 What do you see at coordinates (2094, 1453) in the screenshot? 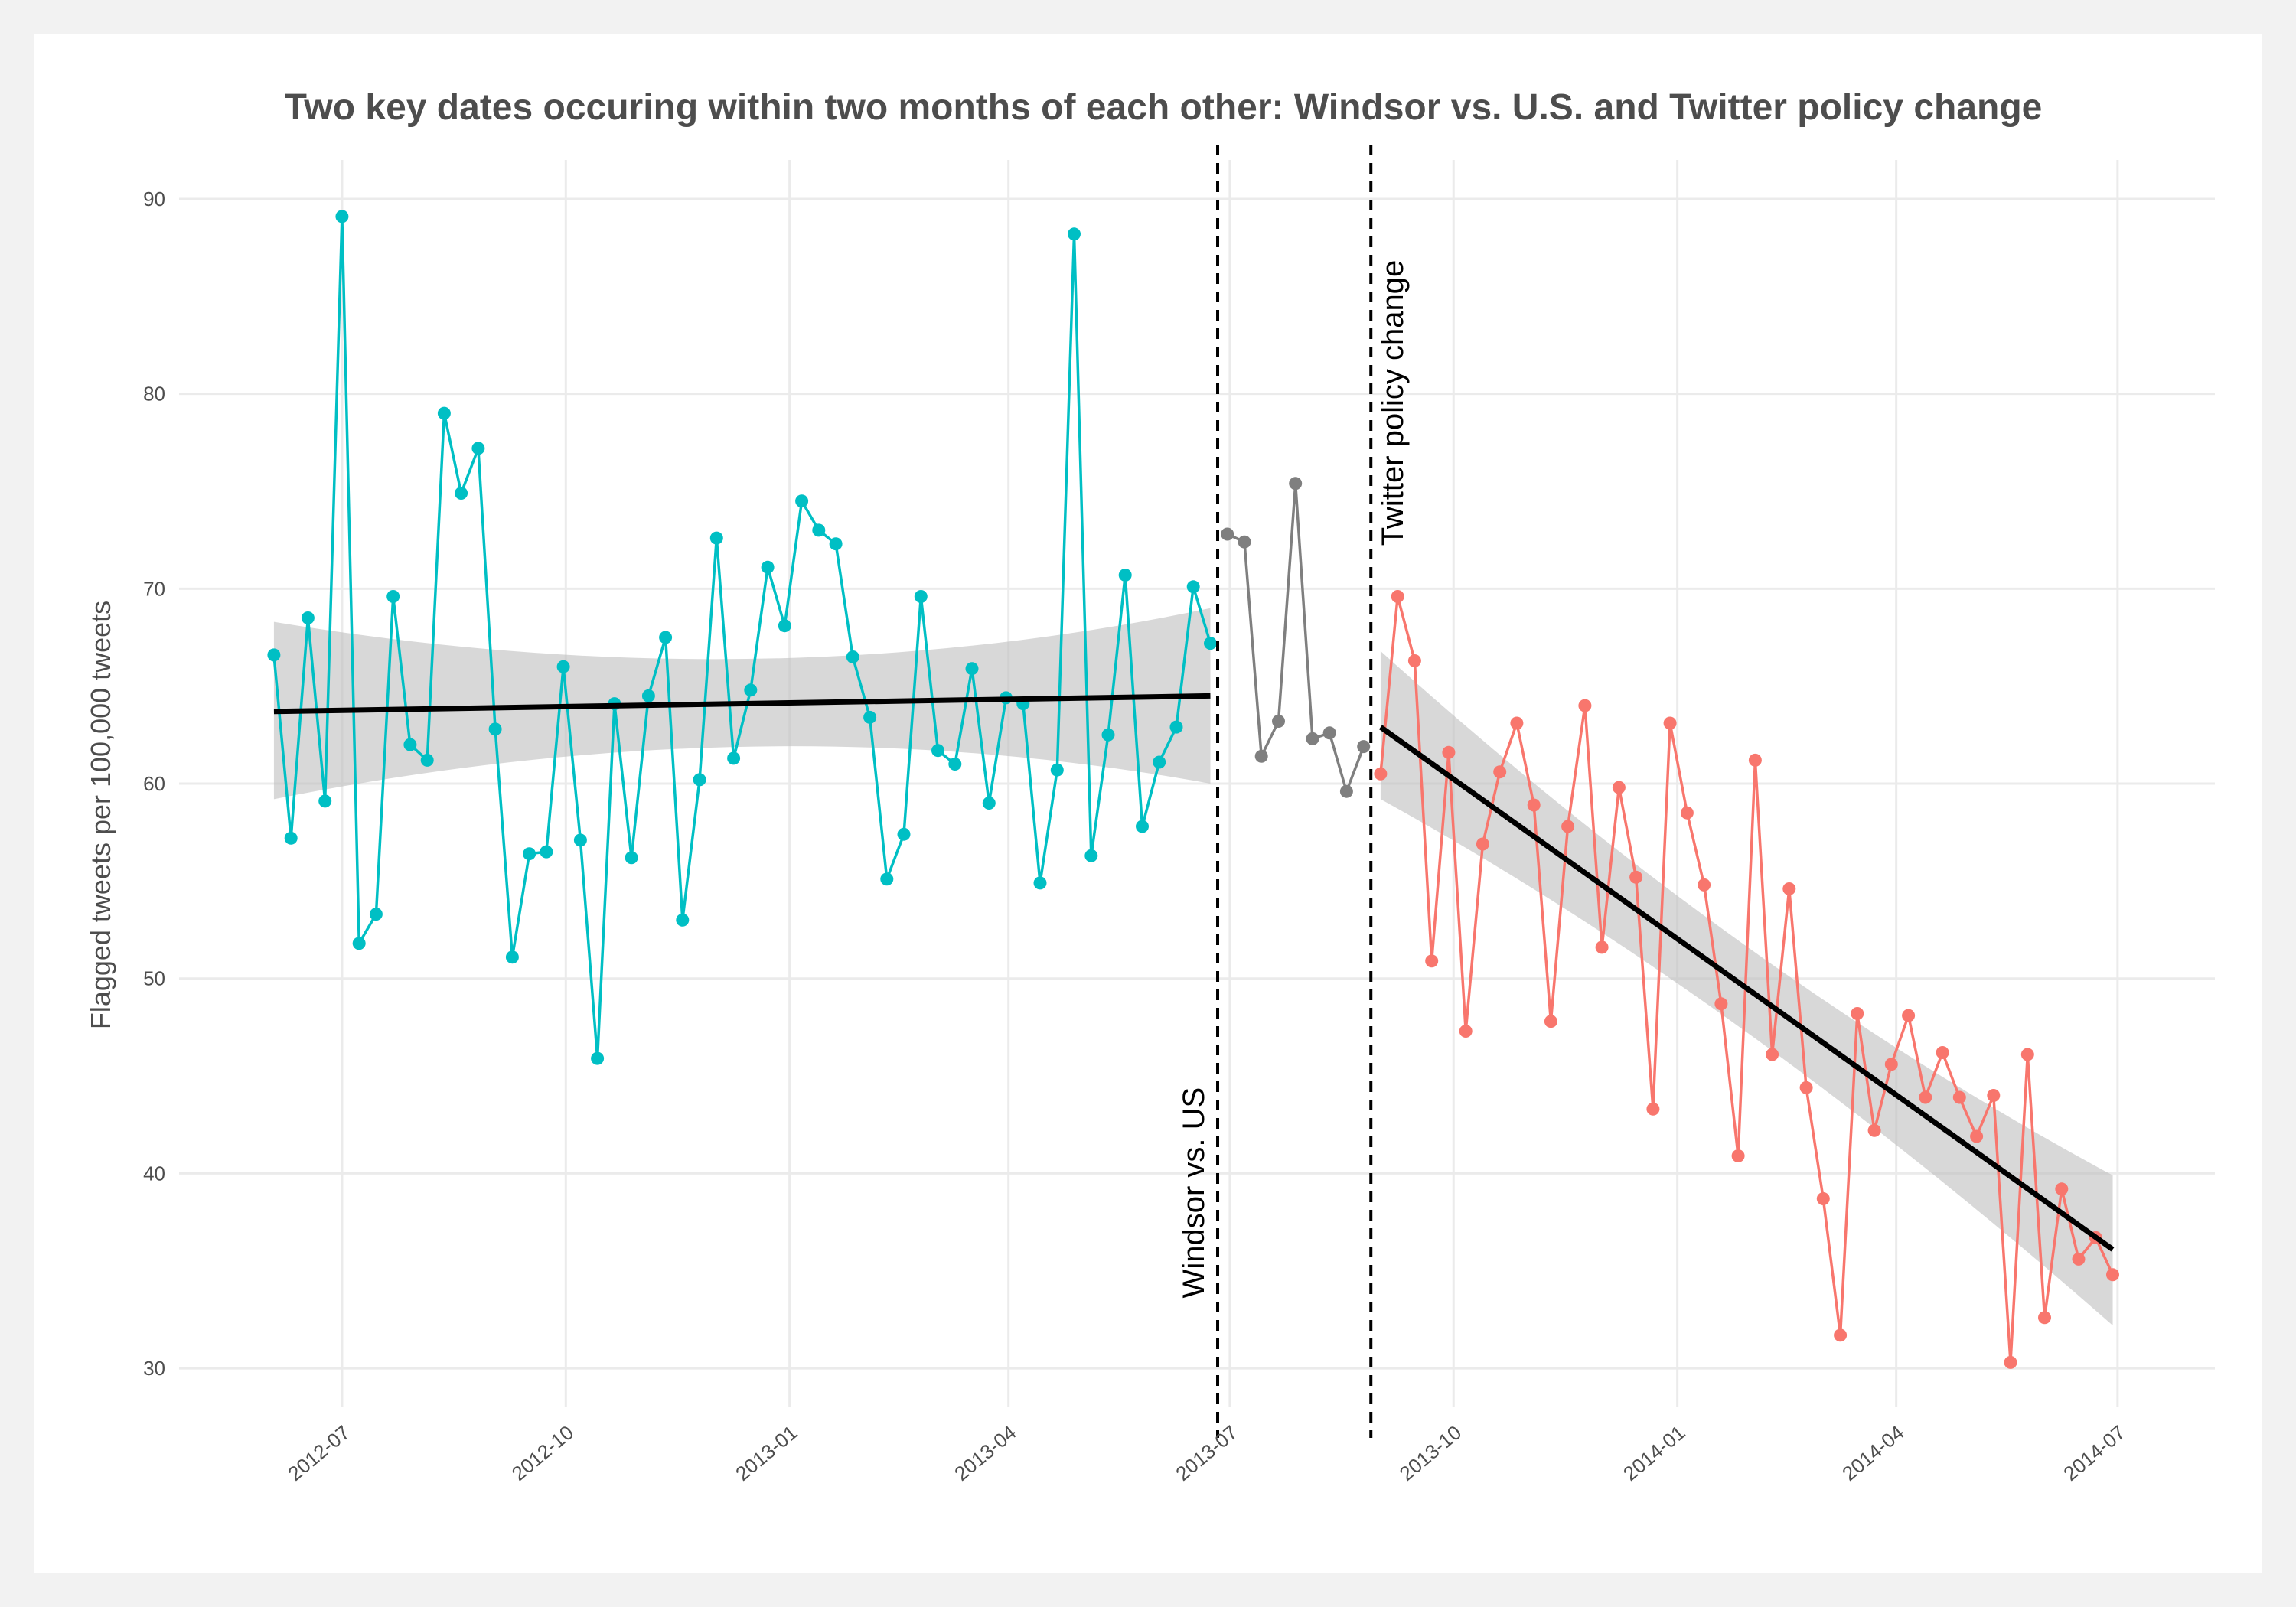
I see `x-tick-label: 2014-07` at bounding box center [2094, 1453].